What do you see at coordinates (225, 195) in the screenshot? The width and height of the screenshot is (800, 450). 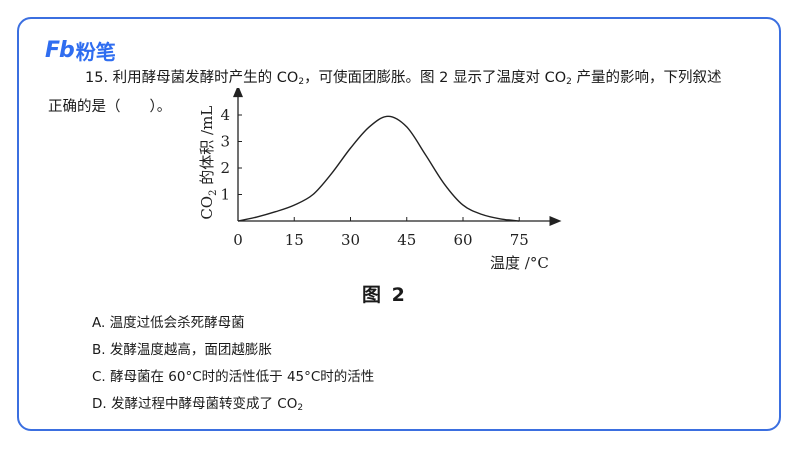 I see `y-tick-label: 1` at bounding box center [225, 195].